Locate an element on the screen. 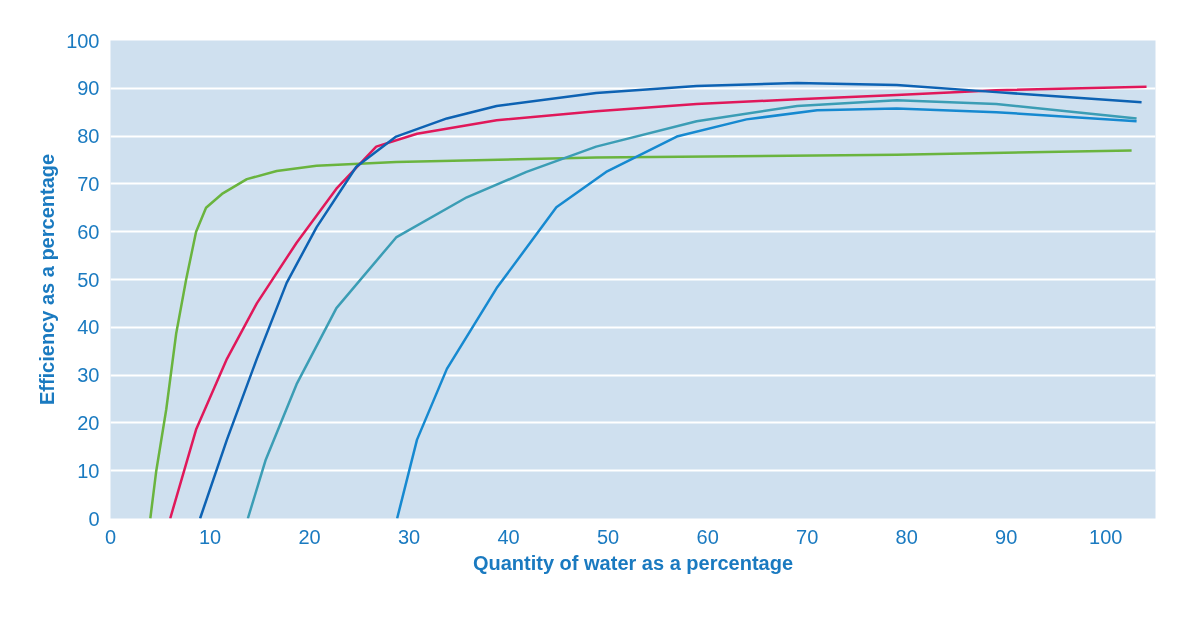 Image resolution: width=1183 pixels, height=626 pixels. x-tick-label: 90 is located at coordinates (1006, 536).